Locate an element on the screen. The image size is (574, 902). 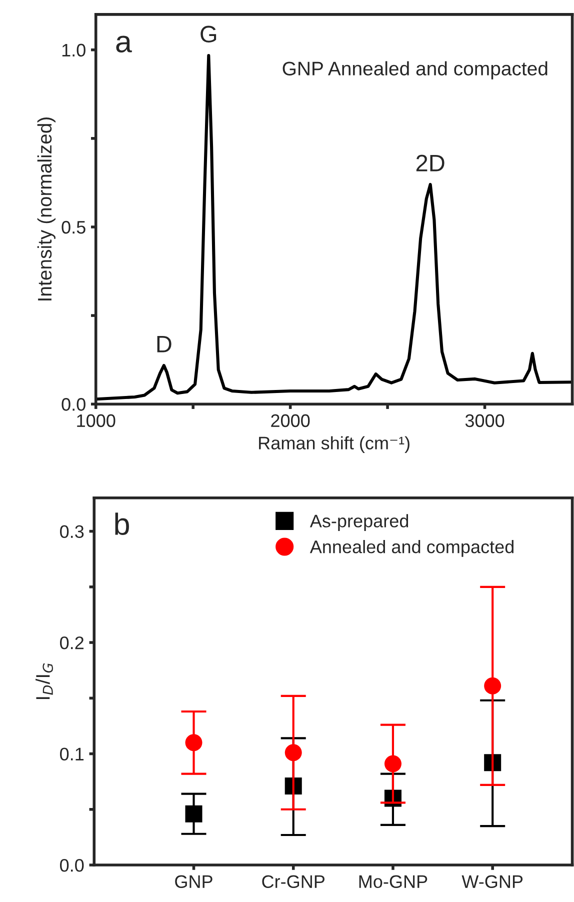
x-axis-title: Raman shift (cm⁻¹) is located at coordinates (334, 445).